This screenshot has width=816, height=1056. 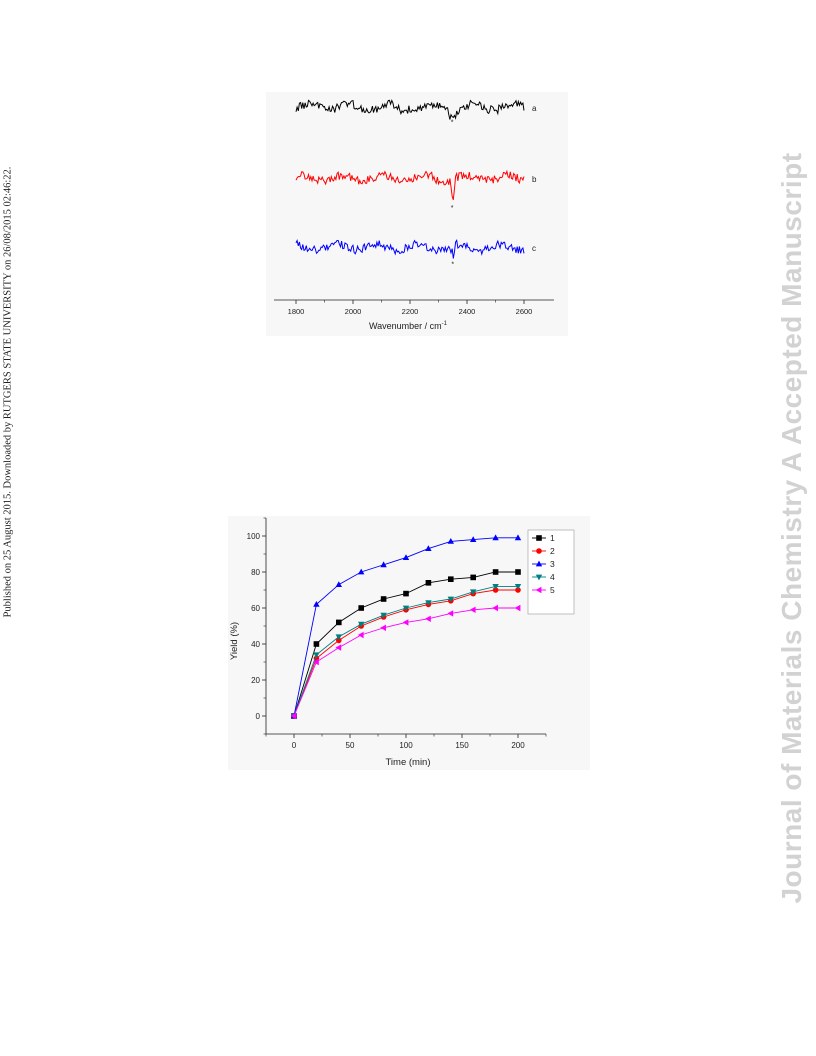 I want to click on legend-box, so click(x=551, y=572).